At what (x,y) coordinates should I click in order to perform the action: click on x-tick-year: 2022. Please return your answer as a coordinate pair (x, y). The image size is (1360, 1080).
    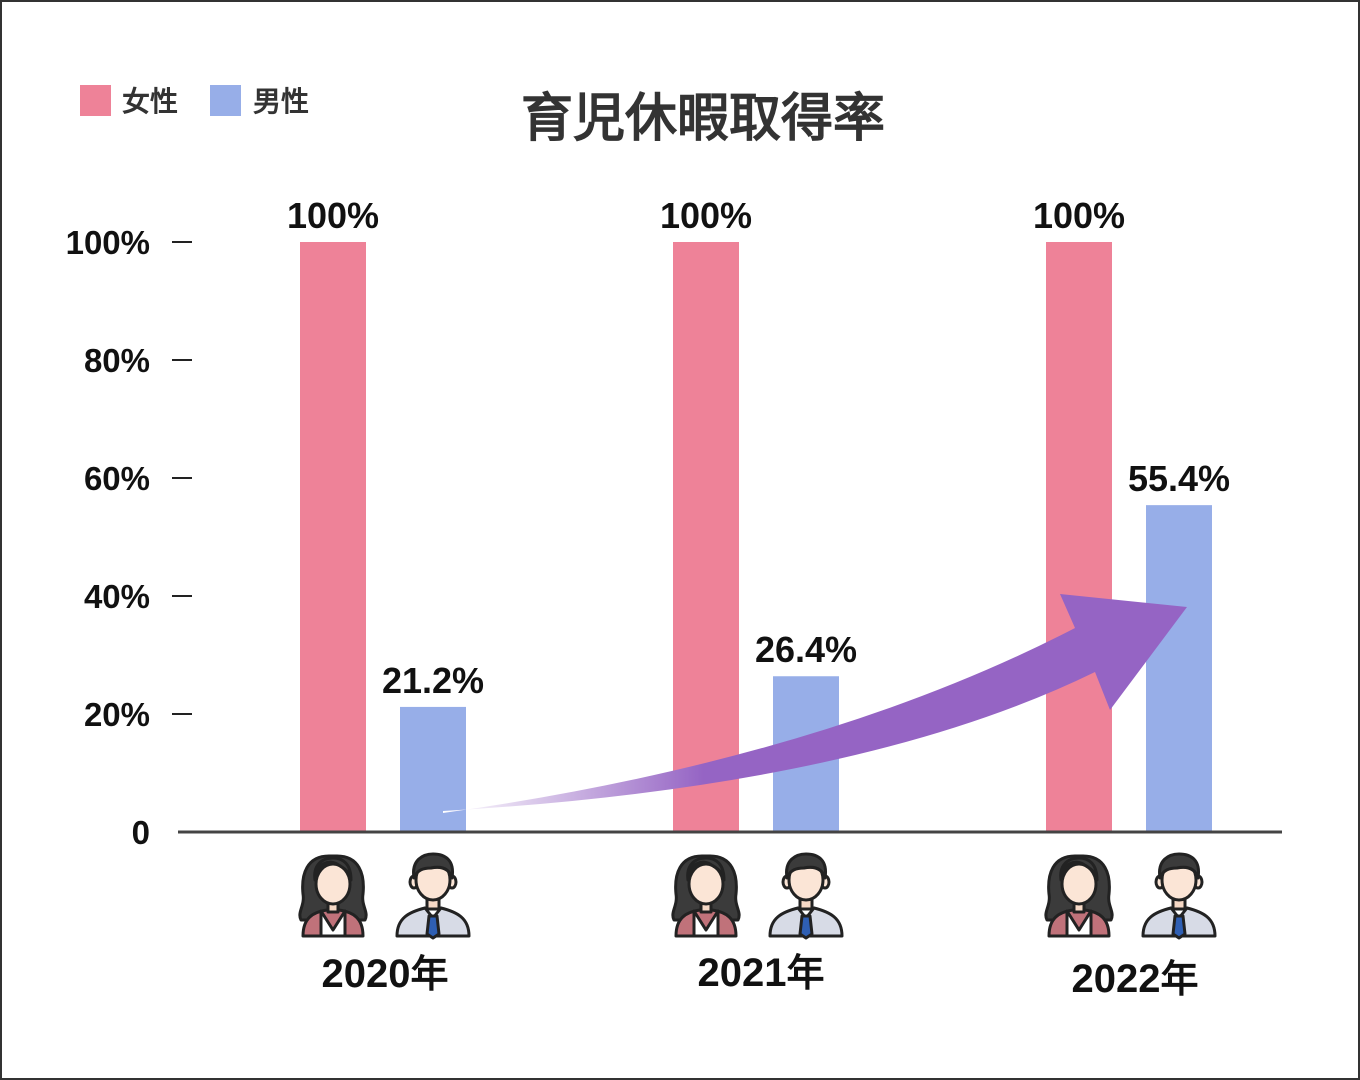
    Looking at the image, I should click on (1116, 979).